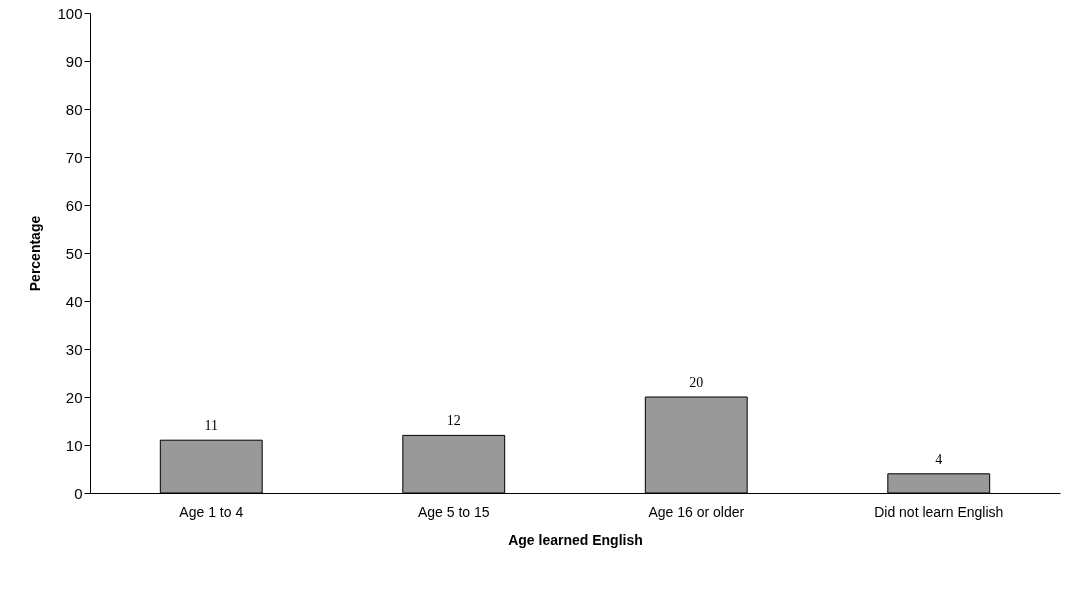  What do you see at coordinates (35, 253) in the screenshot?
I see `y-axis-title: Percentage` at bounding box center [35, 253].